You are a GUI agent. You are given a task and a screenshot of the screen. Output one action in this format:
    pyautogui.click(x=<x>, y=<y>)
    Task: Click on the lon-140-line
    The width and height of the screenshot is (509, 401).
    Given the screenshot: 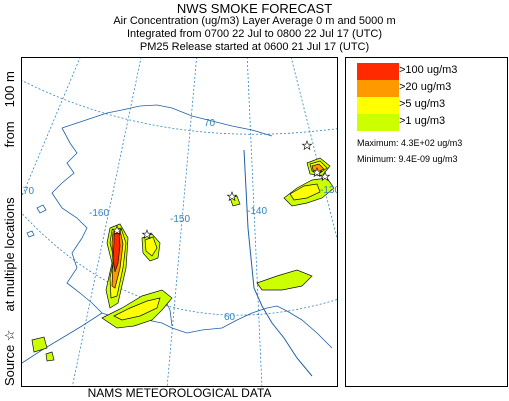 What is the action you would take?
    pyautogui.click(x=254, y=222)
    